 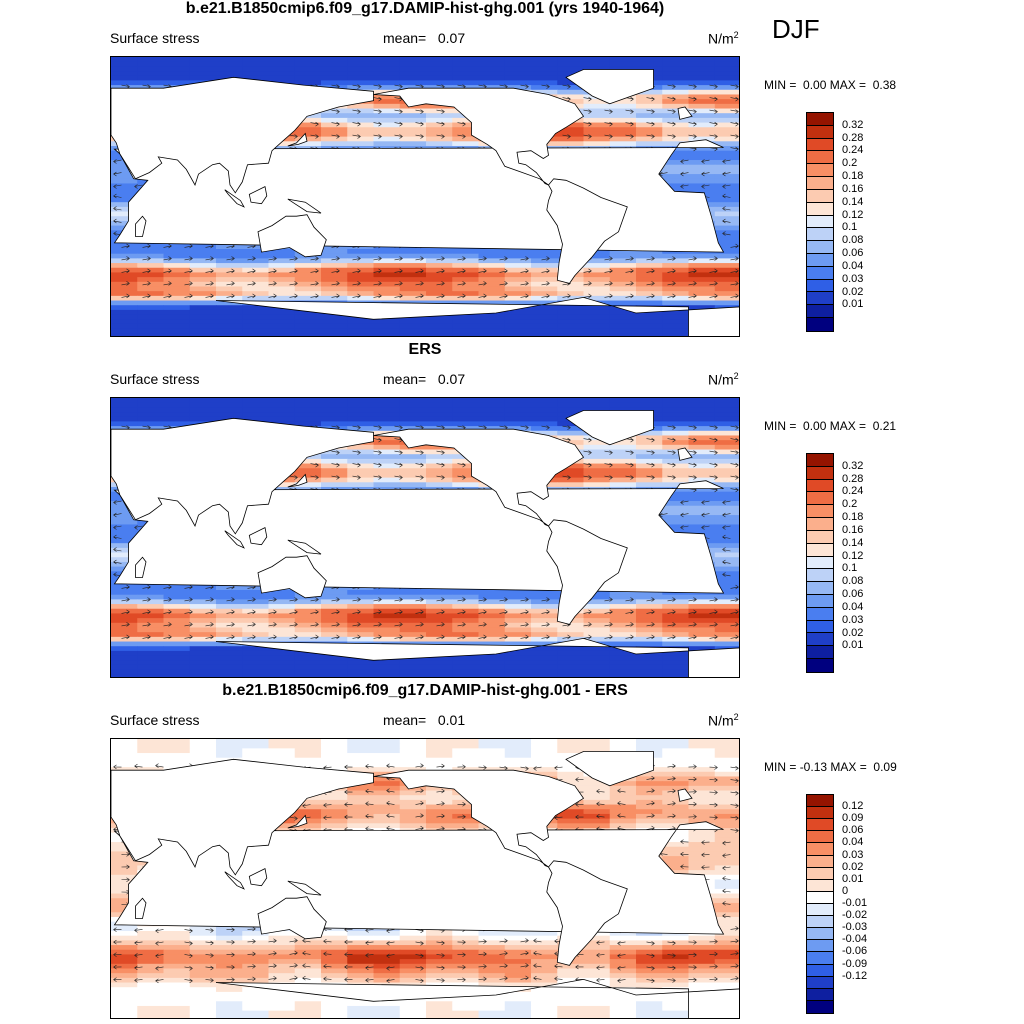 I want to click on colorbar-tick-label: -0.02, so click(x=855, y=915).